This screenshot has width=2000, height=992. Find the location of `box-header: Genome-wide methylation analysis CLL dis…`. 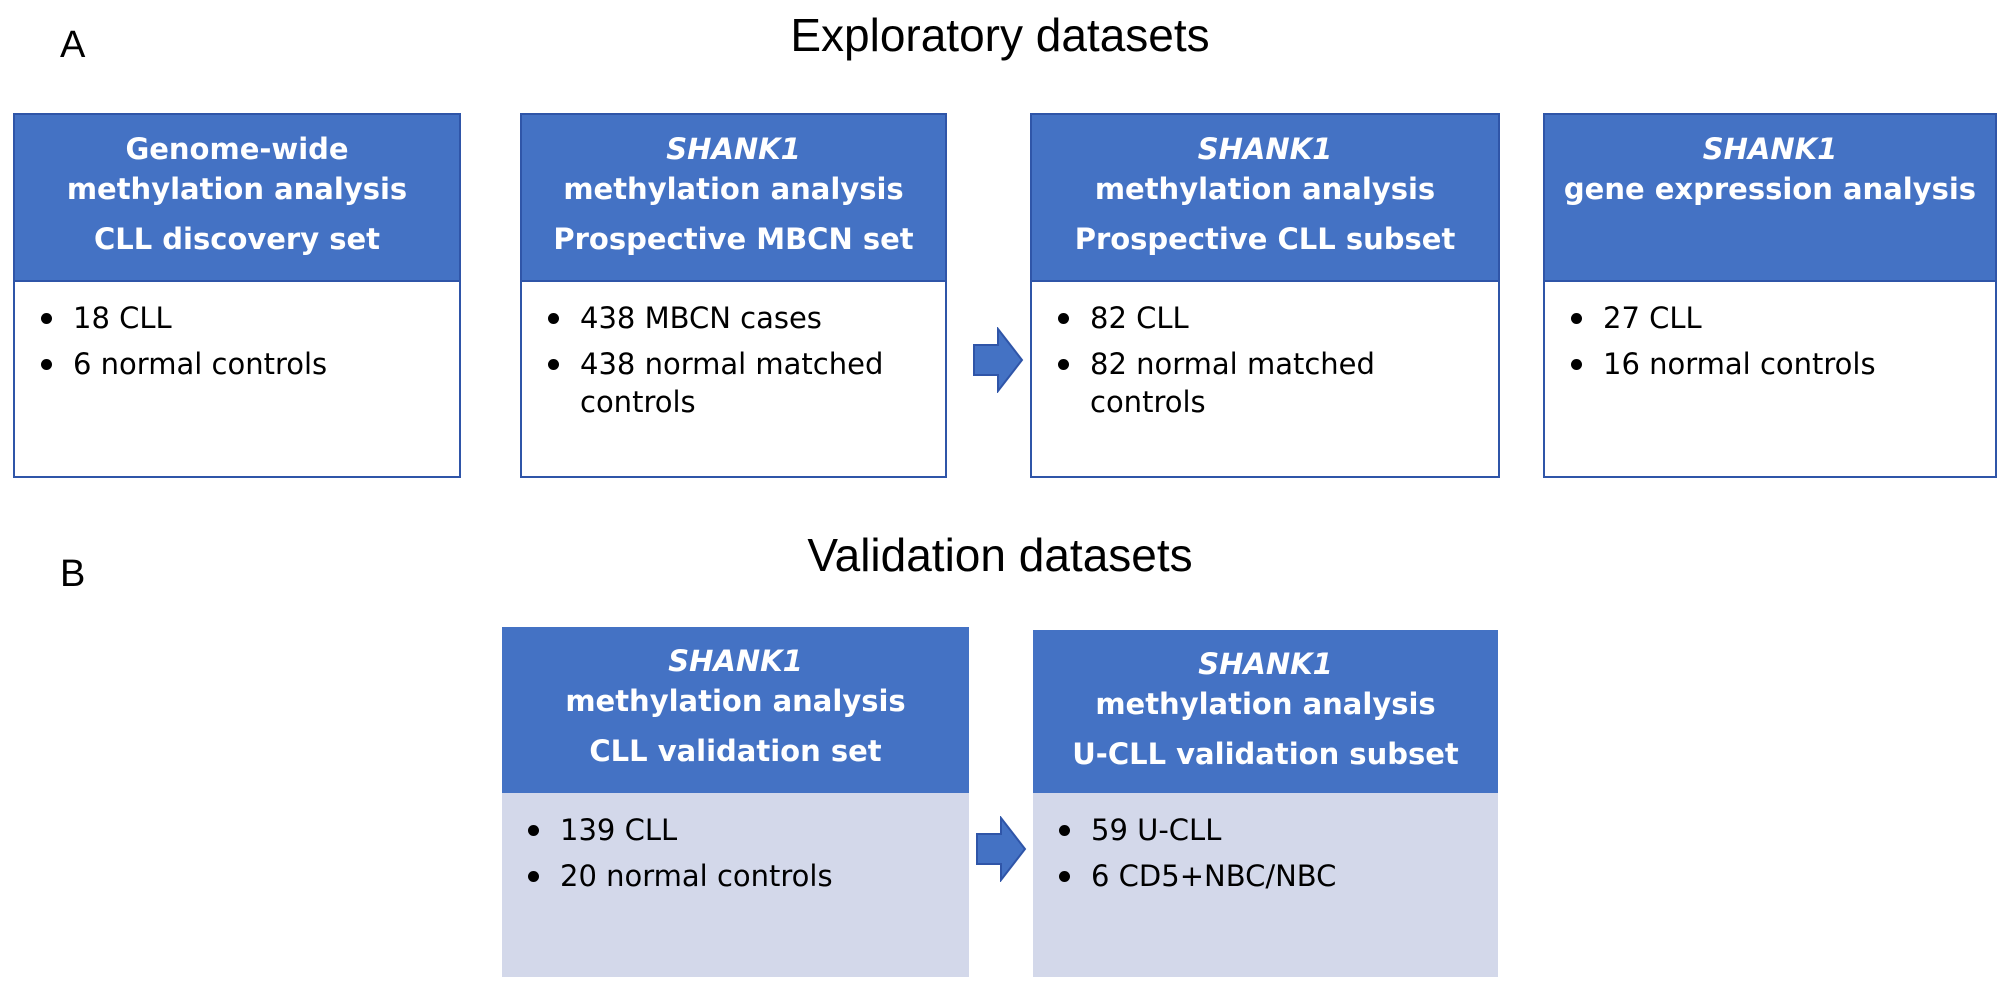

box-header: Genome-wide methylation analysis CLL dis… is located at coordinates (237, 198).